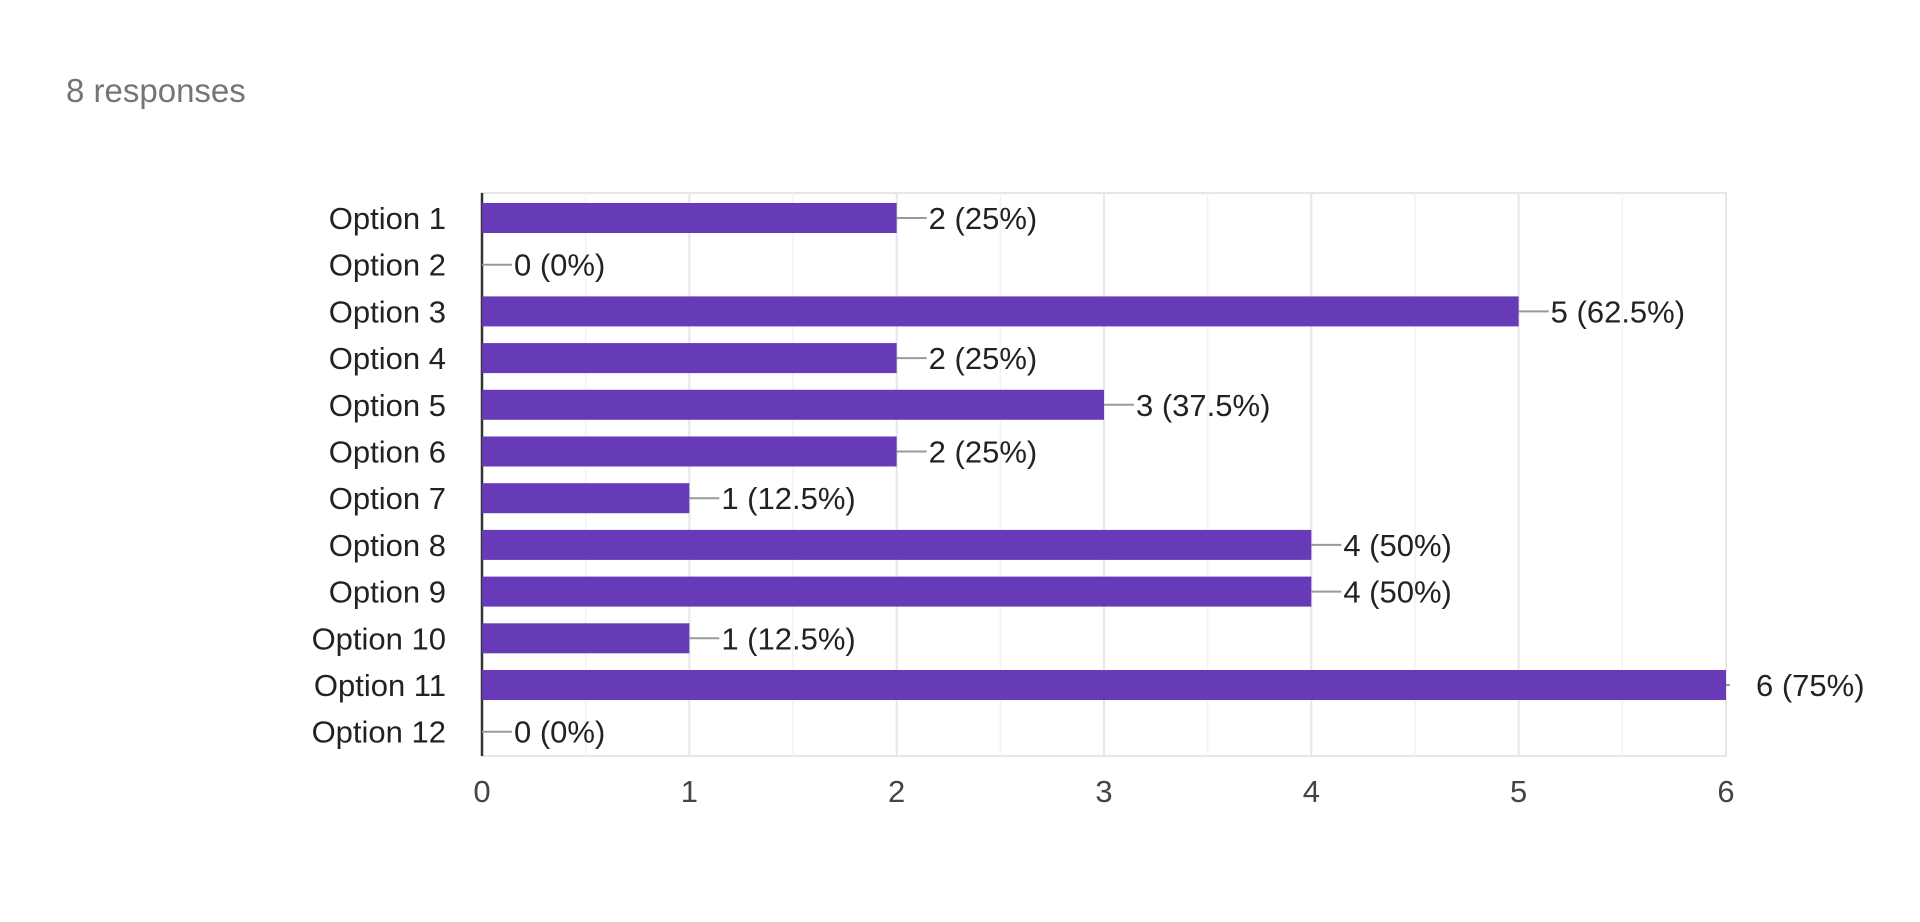 Image resolution: width=1920 pixels, height=922 pixels. I want to click on category-label: Option 2, so click(387, 265).